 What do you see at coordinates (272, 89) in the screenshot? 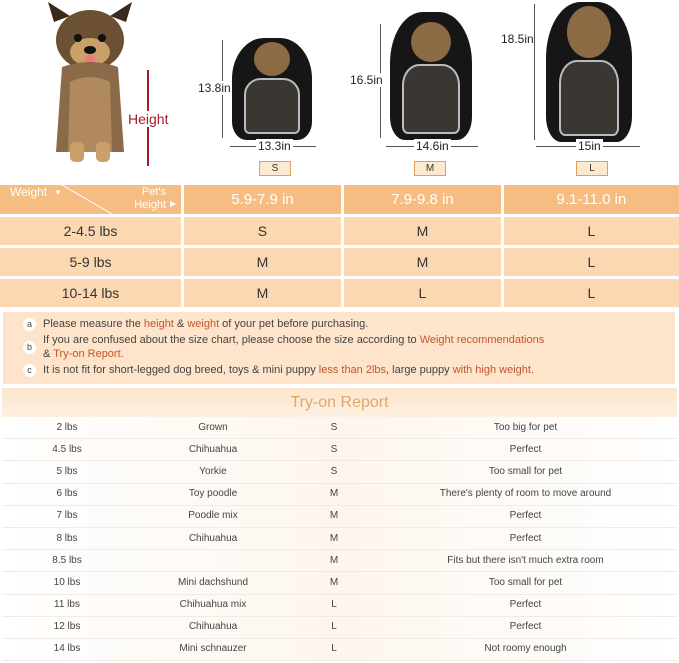
I see `backpack-s-image` at bounding box center [272, 89].